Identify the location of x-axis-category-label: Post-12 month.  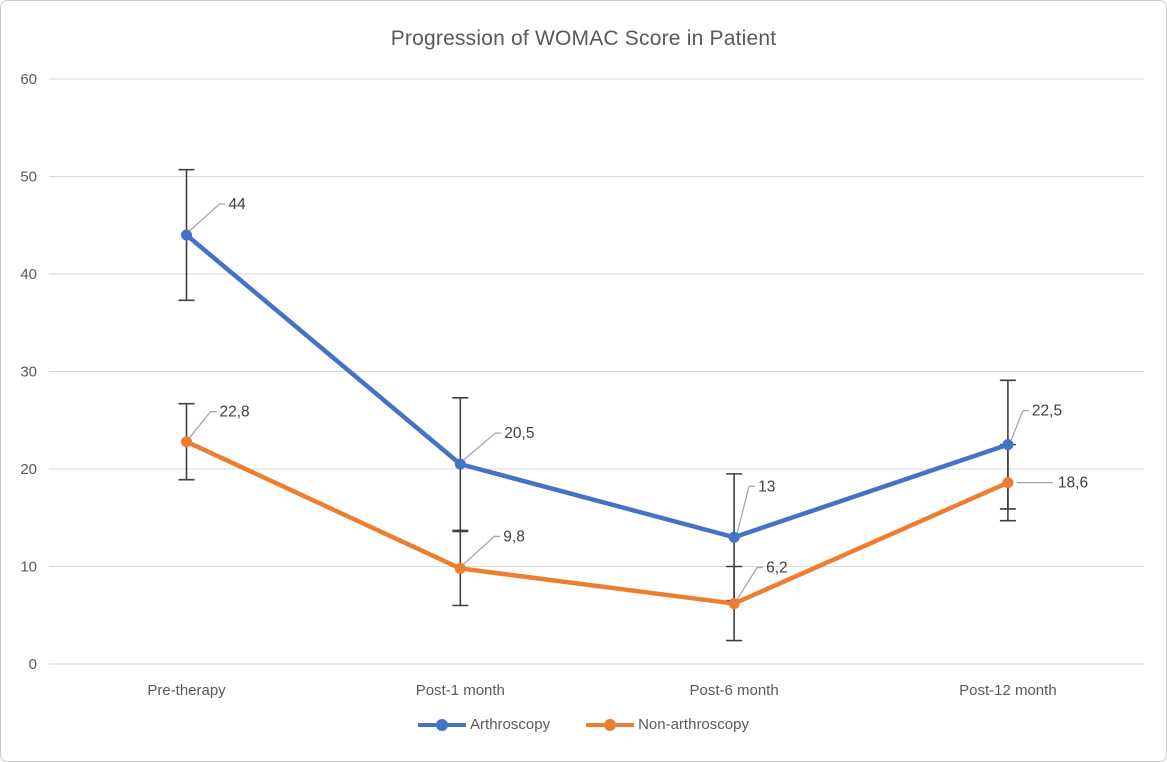
(1008, 690).